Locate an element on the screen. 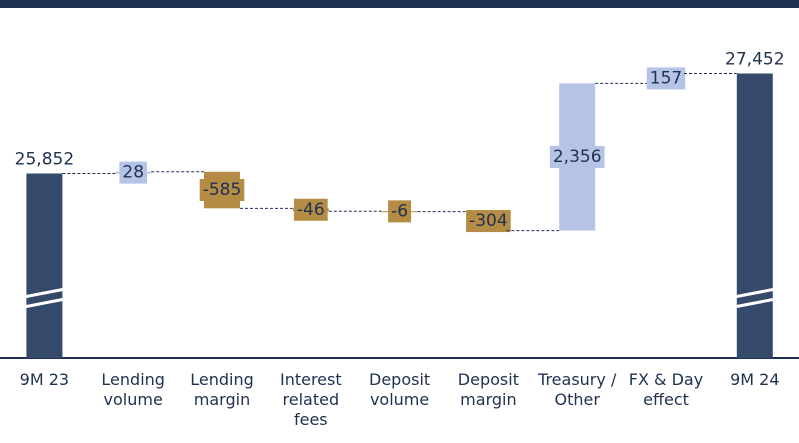 This screenshot has height=443, width=799. value-label: 28 is located at coordinates (133, 173).